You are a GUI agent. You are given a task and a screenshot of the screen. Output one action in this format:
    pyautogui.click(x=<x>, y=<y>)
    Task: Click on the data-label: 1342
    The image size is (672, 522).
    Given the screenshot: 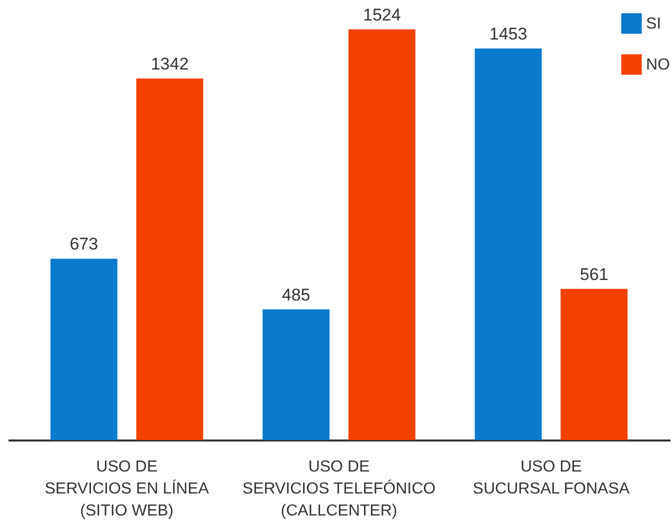 What is the action you would take?
    pyautogui.click(x=169, y=64)
    